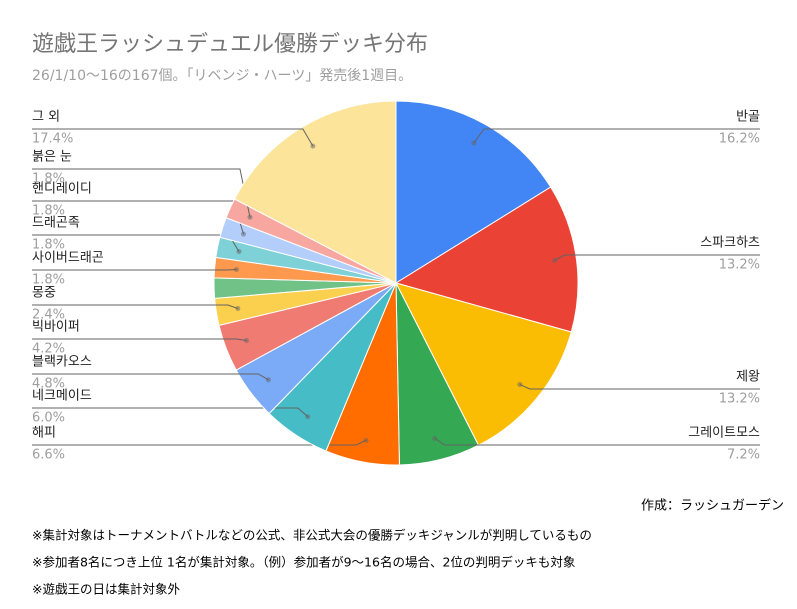  I want to click on chart-title: 遊戯王ラッシュデュエル優勝デッキ分布, so click(230, 44).